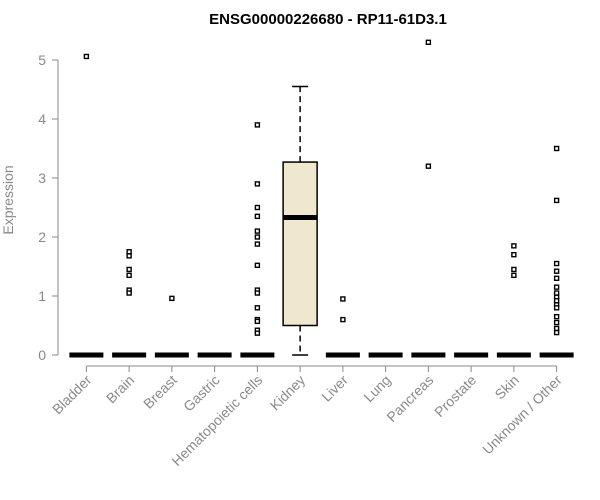  I want to click on y-tick-label: 2, so click(42, 237).